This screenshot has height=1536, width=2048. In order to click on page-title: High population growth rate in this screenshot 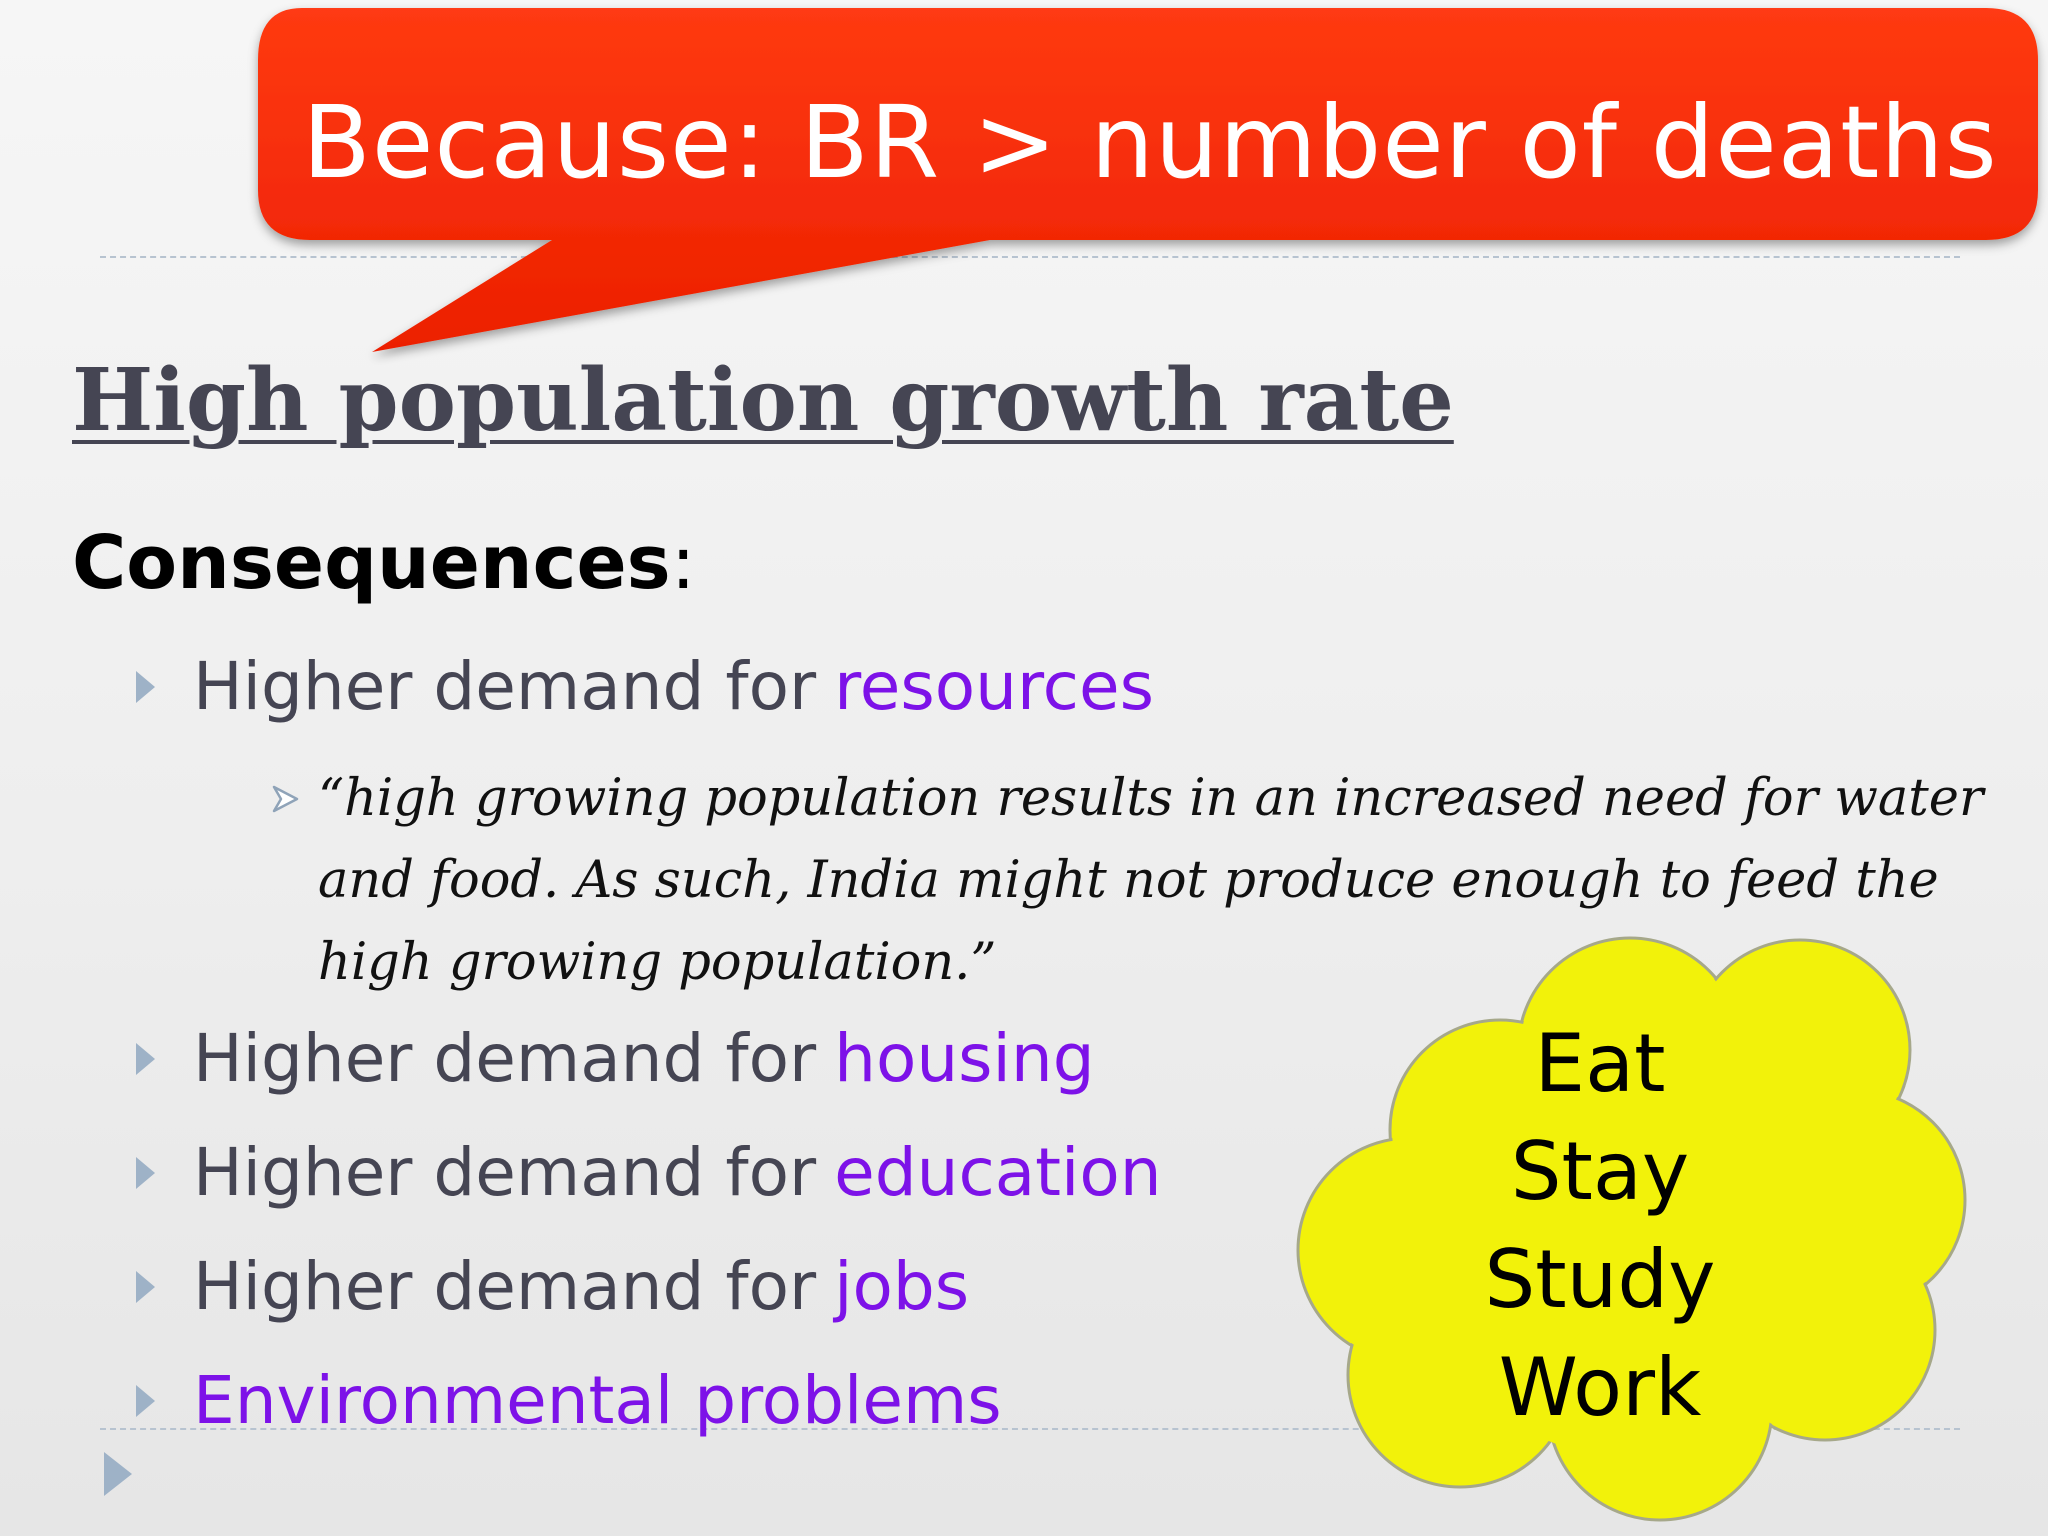, I will do `click(763, 400)`.